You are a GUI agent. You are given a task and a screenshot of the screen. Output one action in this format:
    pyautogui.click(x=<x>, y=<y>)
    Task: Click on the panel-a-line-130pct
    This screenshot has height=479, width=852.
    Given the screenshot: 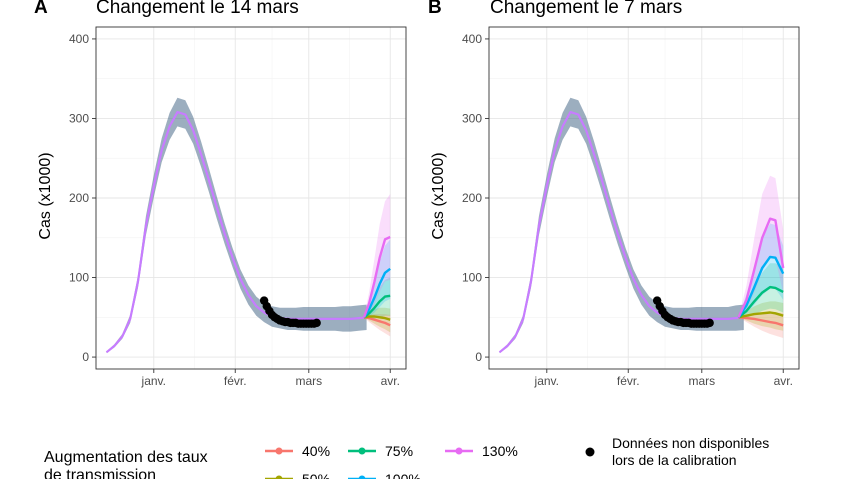 What is the action you would take?
    pyautogui.click(x=376, y=276)
    